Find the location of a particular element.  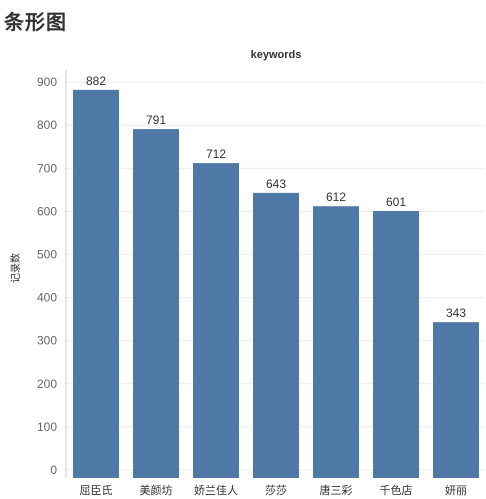

page-title: 条形图 is located at coordinates (35, 22).